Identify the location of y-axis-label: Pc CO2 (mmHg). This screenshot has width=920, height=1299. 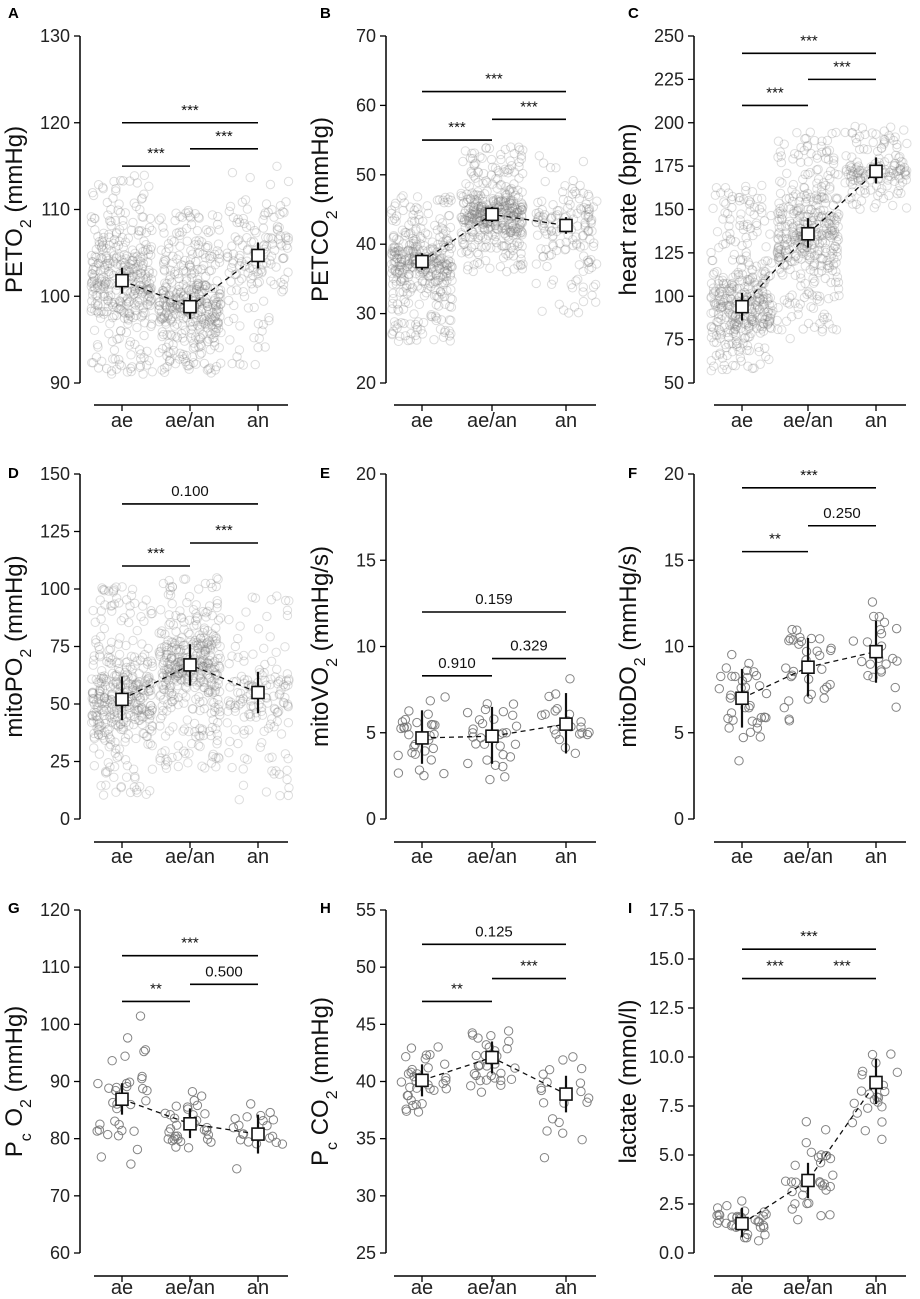
(324, 1081).